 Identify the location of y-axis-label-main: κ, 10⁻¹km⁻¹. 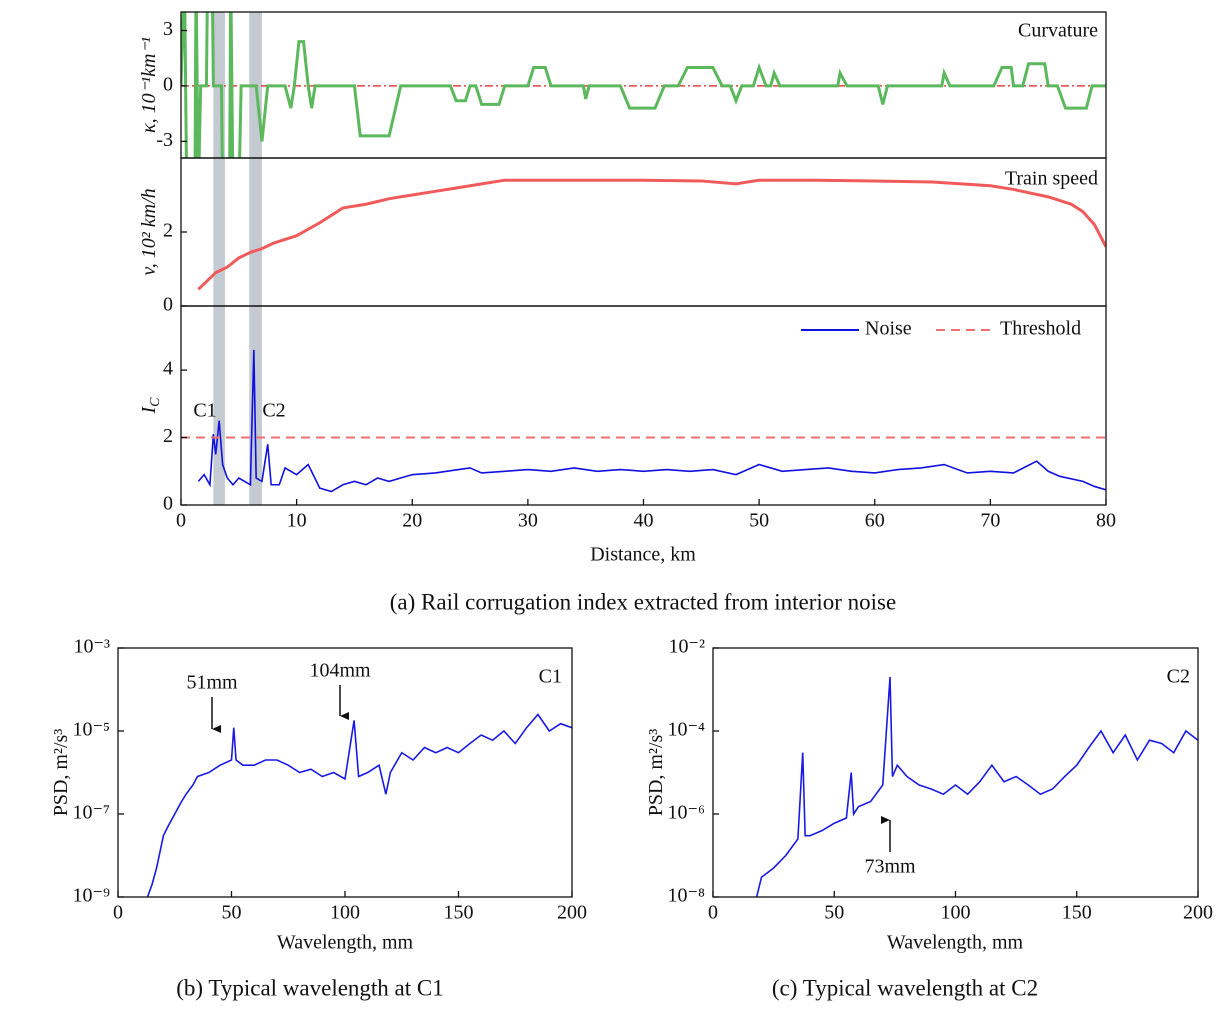
(149, 85).